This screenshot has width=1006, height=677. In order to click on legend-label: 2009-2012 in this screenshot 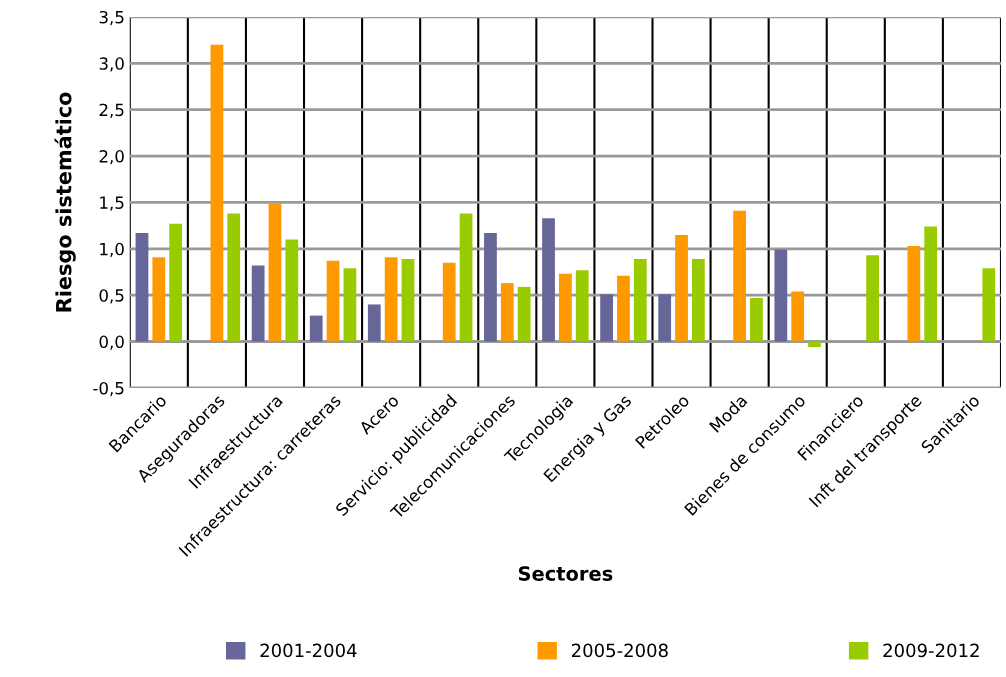, I will do `click(931, 650)`.